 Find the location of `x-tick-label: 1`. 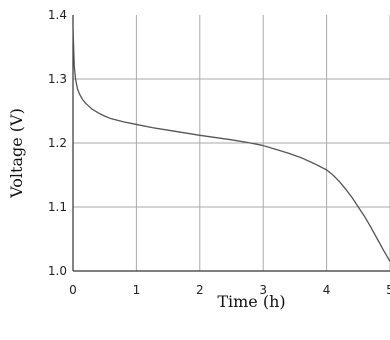

x-tick-label: 1 is located at coordinates (137, 290).